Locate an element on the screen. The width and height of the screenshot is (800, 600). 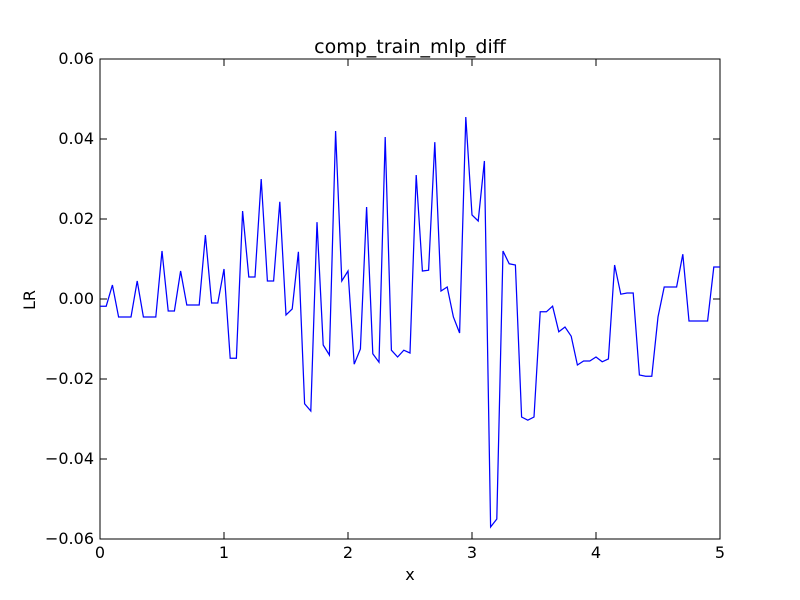
x-axis-label: x is located at coordinates (409, 574).